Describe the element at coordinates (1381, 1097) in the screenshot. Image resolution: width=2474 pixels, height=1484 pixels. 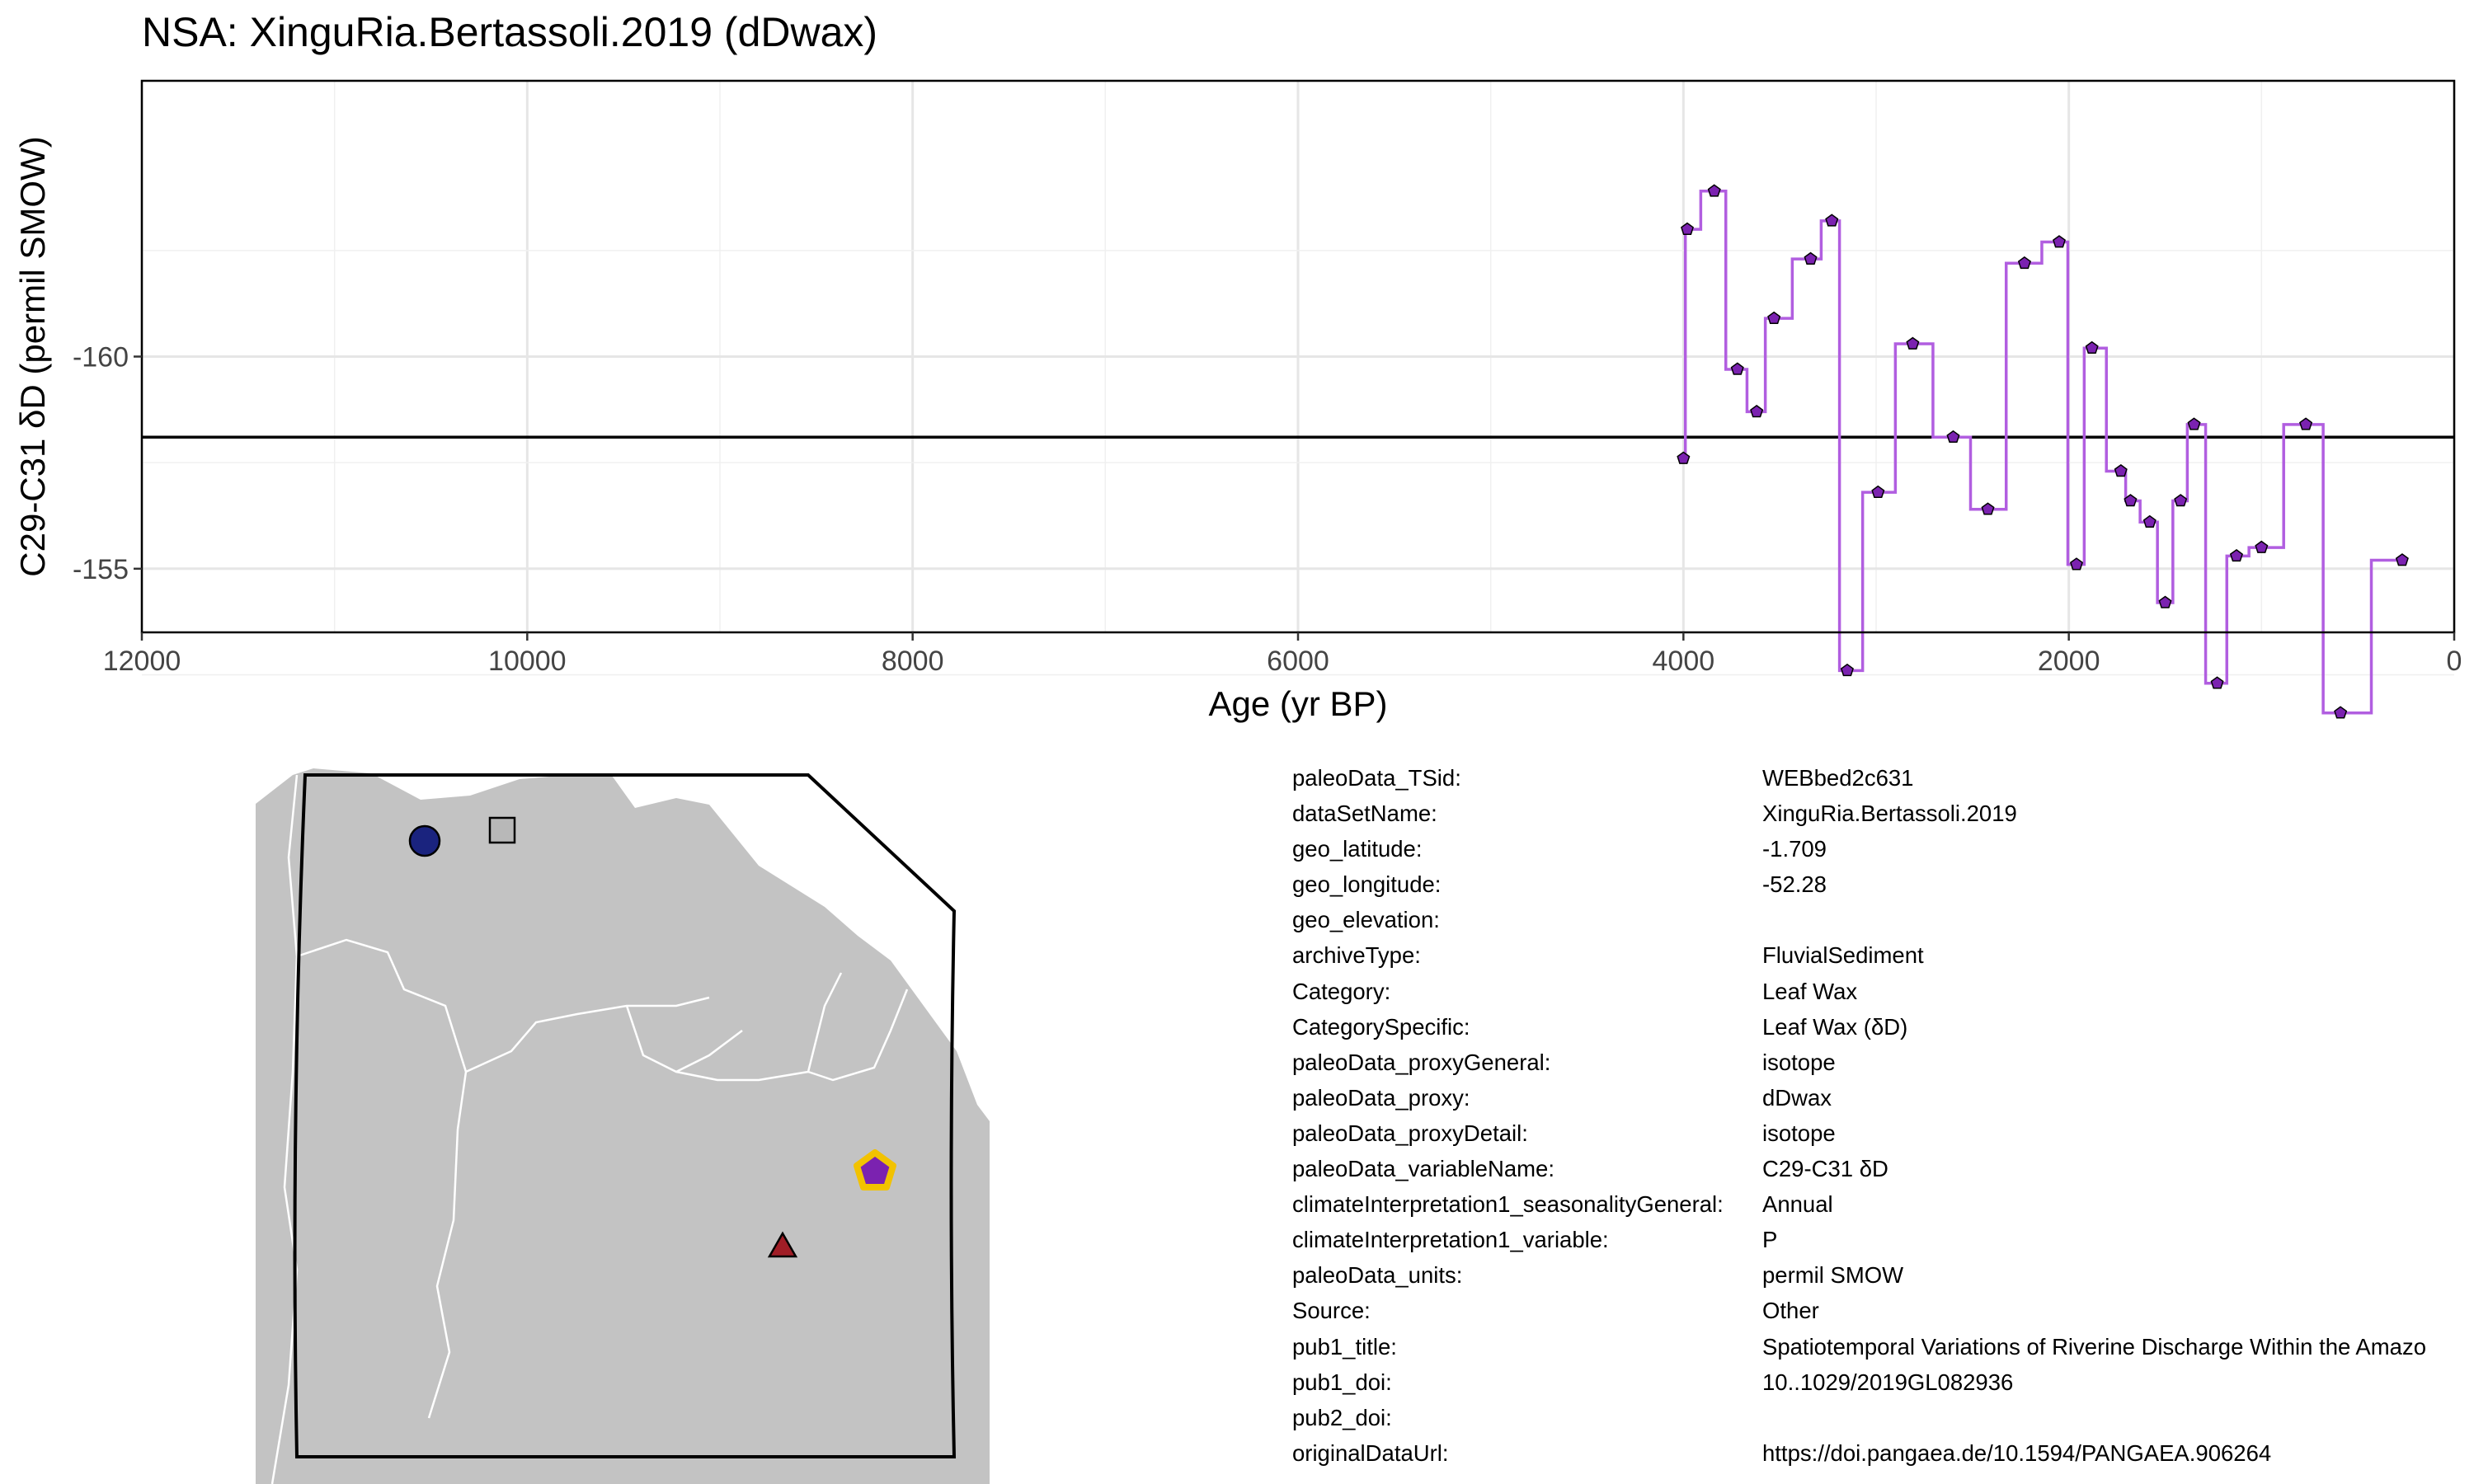
I see `metadata-key: paleoData_proxy:` at that location.